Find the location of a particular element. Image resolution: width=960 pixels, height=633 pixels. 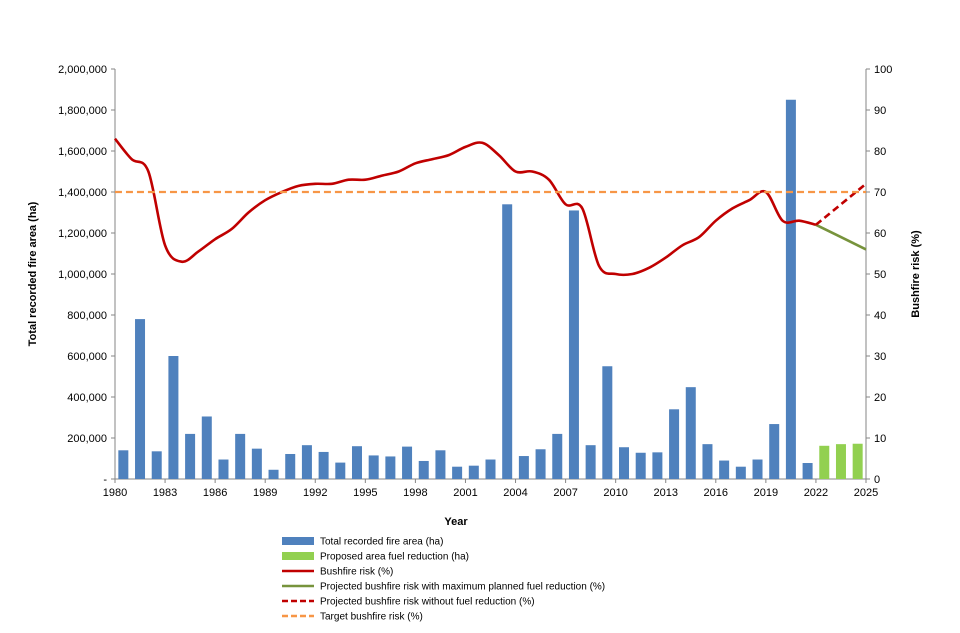

y-left-tick-label: 600,000 is located at coordinates (87, 357).